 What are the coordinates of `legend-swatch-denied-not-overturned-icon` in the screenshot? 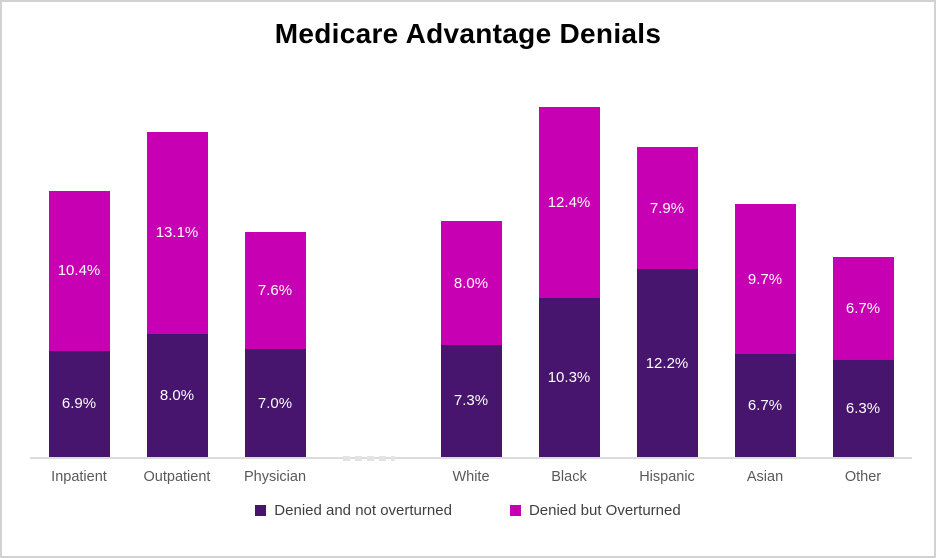 It's located at (261, 510).